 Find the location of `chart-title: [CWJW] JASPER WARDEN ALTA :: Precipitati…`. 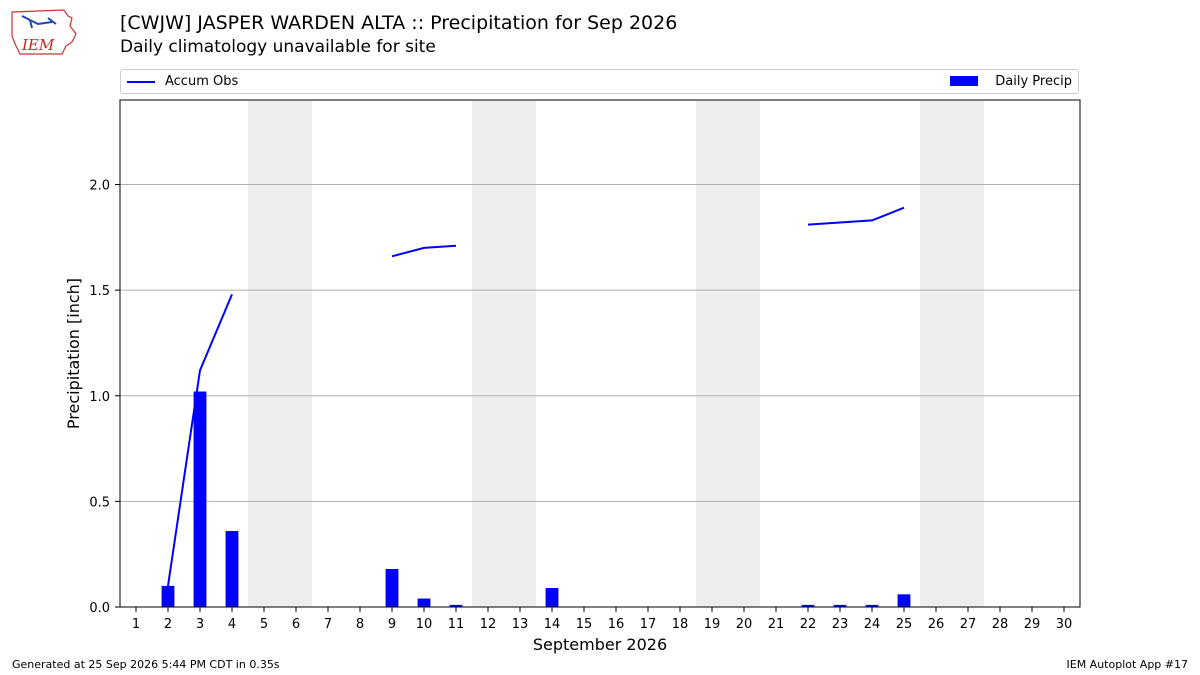

chart-title: [CWJW] JASPER WARDEN ALTA :: Precipitati… is located at coordinates (399, 23).